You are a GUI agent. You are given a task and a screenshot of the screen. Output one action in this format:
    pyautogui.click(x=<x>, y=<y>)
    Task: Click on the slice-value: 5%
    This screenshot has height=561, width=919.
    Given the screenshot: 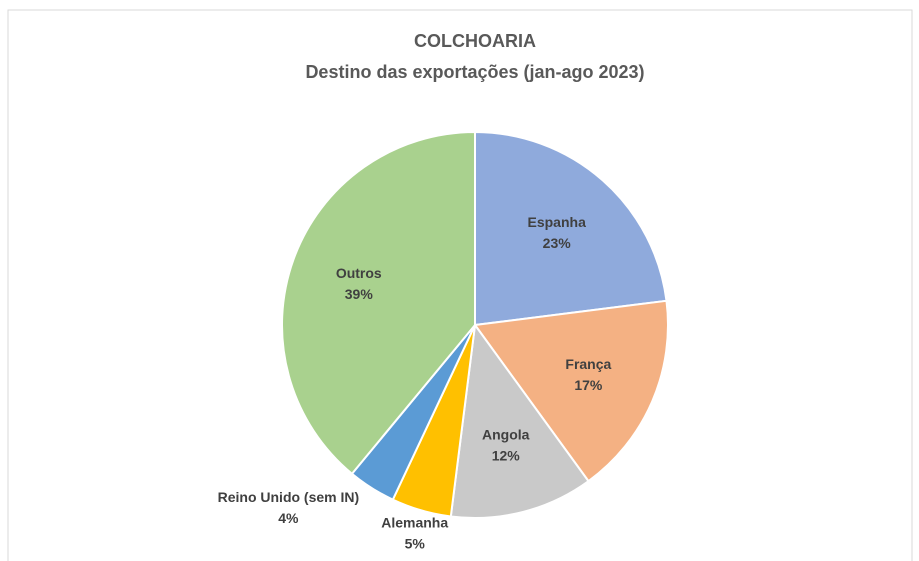 What is the action you would take?
    pyautogui.click(x=415, y=543)
    